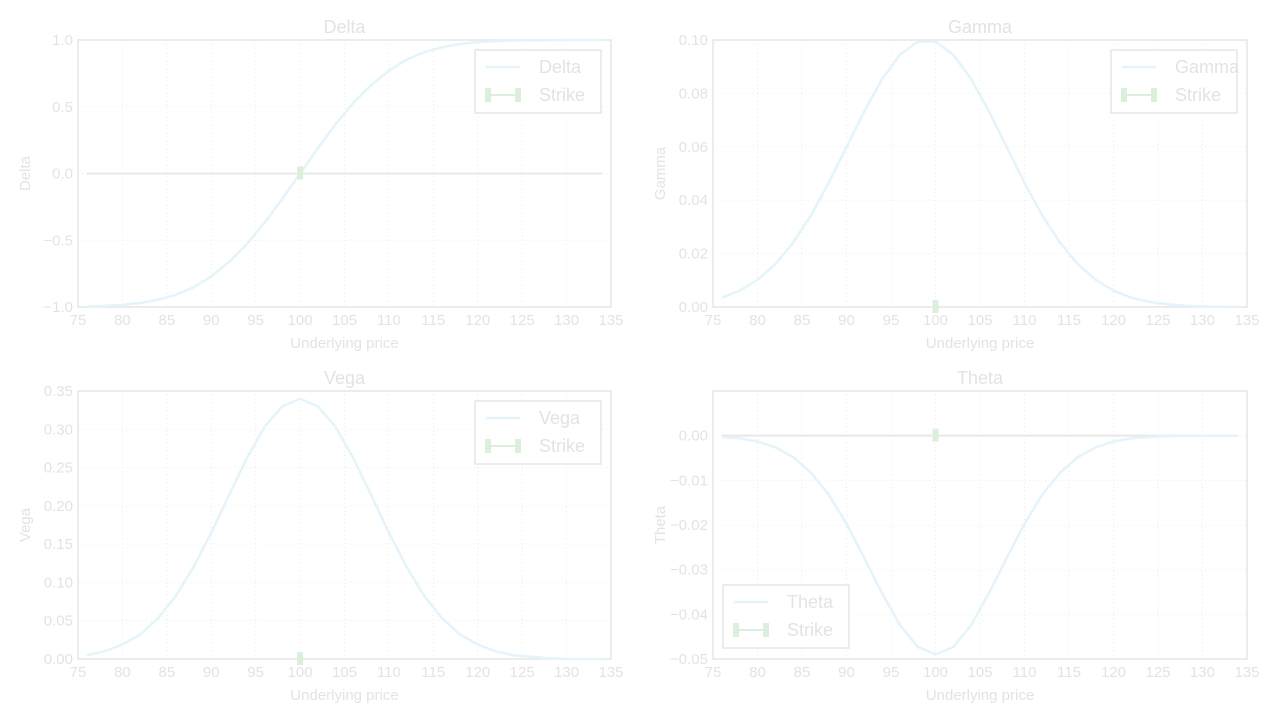 The height and width of the screenshot is (720, 1280). What do you see at coordinates (62, 40) in the screenshot?
I see `y-tick-label: 1.0` at bounding box center [62, 40].